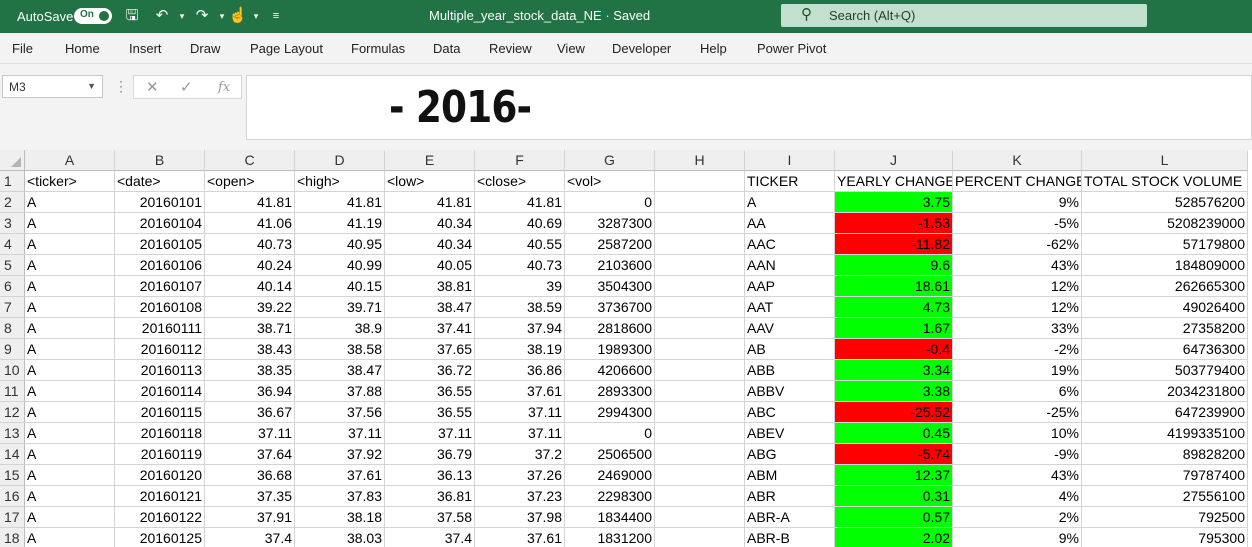 This screenshot has width=1252, height=547. What do you see at coordinates (520, 454) in the screenshot?
I see `cell-f14: 37.2` at bounding box center [520, 454].